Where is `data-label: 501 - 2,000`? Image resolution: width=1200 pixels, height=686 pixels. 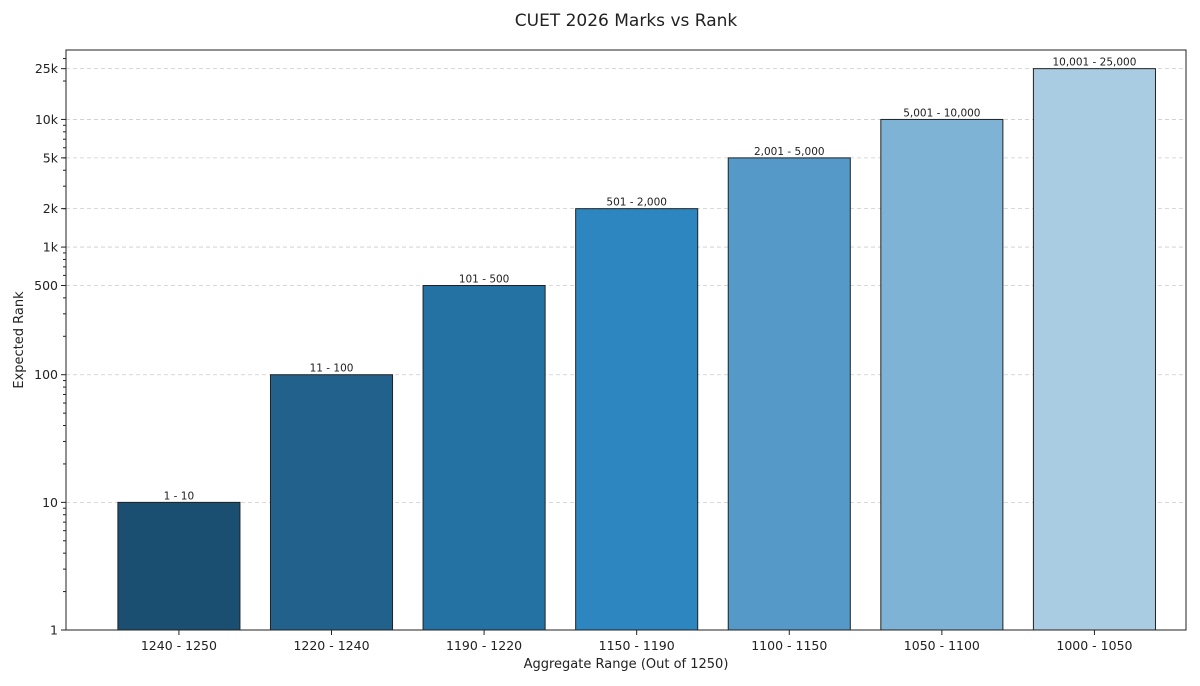 data-label: 501 - 2,000 is located at coordinates (636, 203).